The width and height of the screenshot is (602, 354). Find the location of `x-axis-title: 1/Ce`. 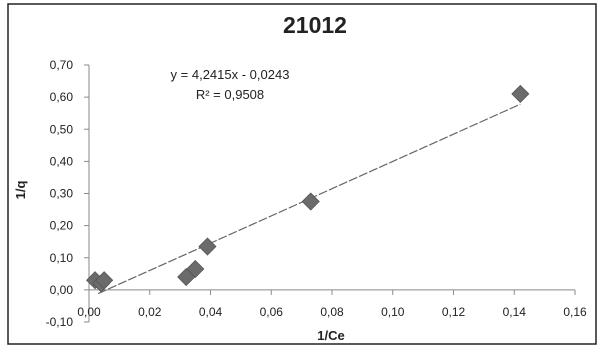

x-axis-title: 1/Ce is located at coordinates (330, 335).